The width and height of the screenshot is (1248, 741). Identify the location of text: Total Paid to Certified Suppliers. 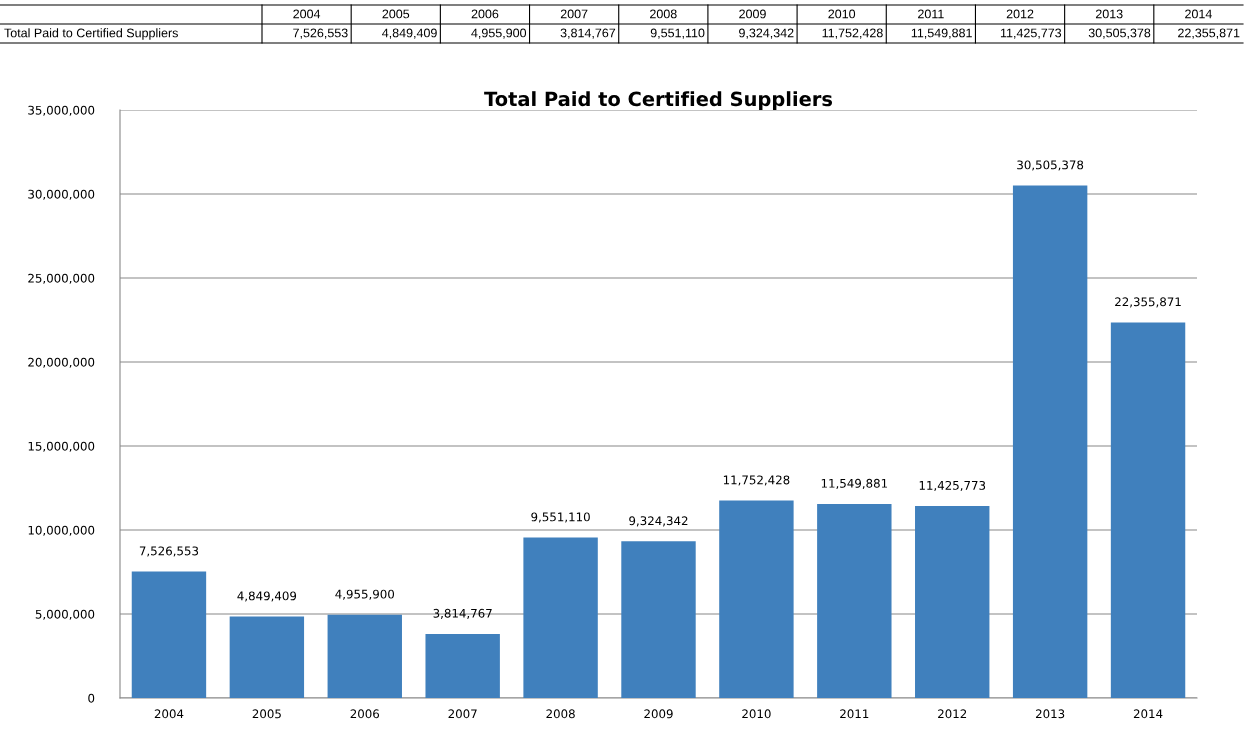
(91, 34).